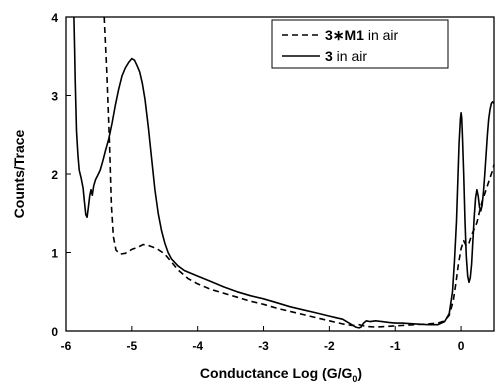  Describe the element at coordinates (346, 56) in the screenshot. I see `legend-entry-series-2: 3 in air` at that location.